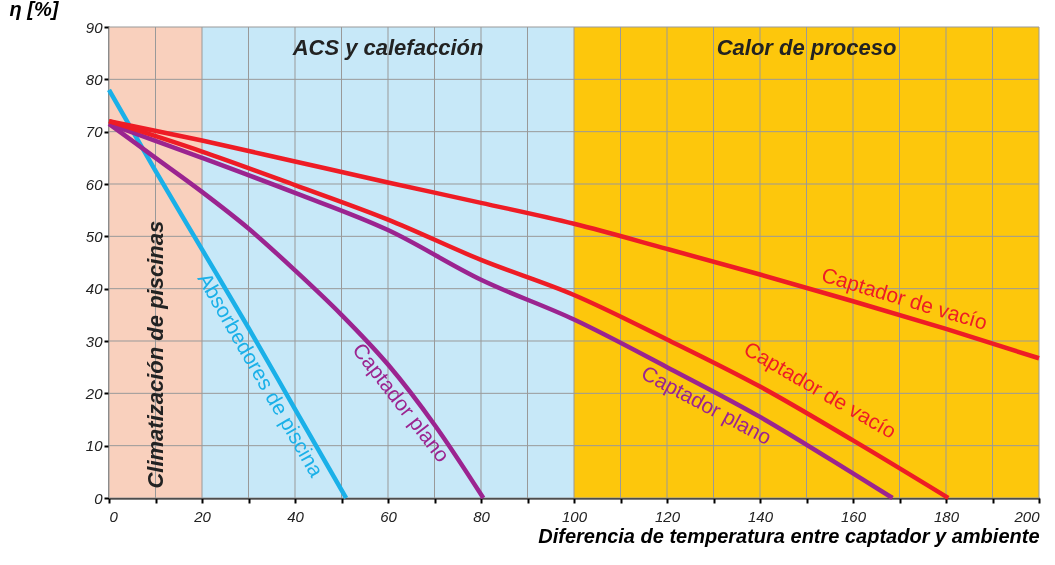  Describe the element at coordinates (789, 535) in the screenshot. I see `x-axis-title: Diferencia de temperatura entre captador y ambiente` at that location.